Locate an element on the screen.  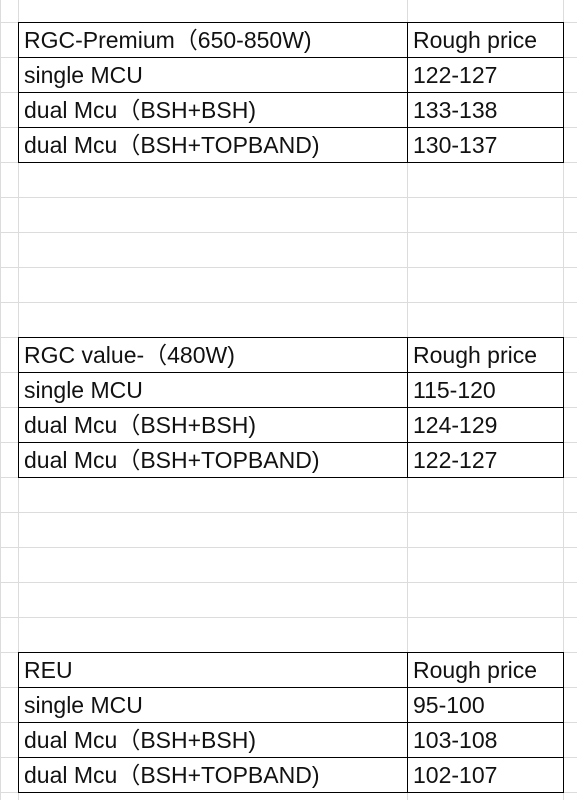
table-header-row: RGC-Premium（650-850W) Rough price is located at coordinates (291, 40).